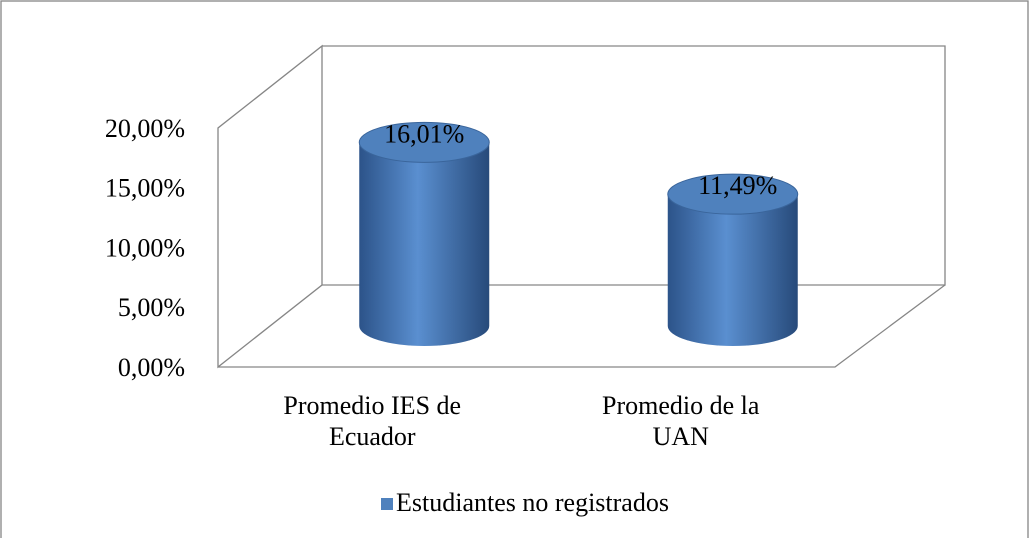 The image size is (1030, 538). I want to click on floor, so click(582, 326).